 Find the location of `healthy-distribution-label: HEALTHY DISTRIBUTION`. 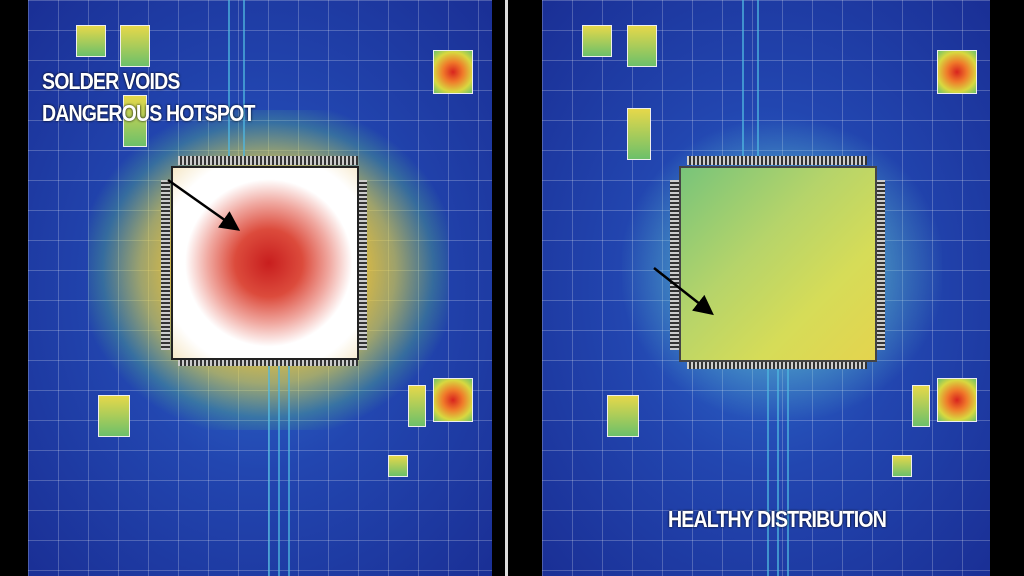

healthy-distribution-label: HEALTHY DISTRIBUTION is located at coordinates (777, 519).